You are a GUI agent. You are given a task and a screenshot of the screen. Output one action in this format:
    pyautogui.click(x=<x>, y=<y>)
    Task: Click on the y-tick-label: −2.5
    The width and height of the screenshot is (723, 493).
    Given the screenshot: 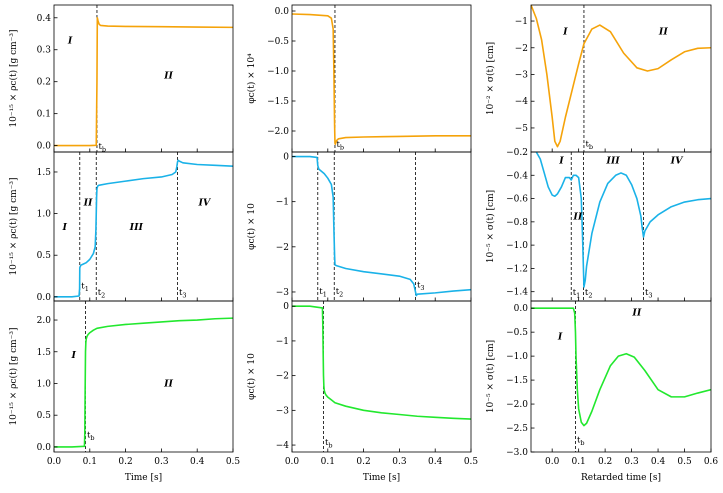 What is the action you would take?
    pyautogui.click(x=517, y=429)
    